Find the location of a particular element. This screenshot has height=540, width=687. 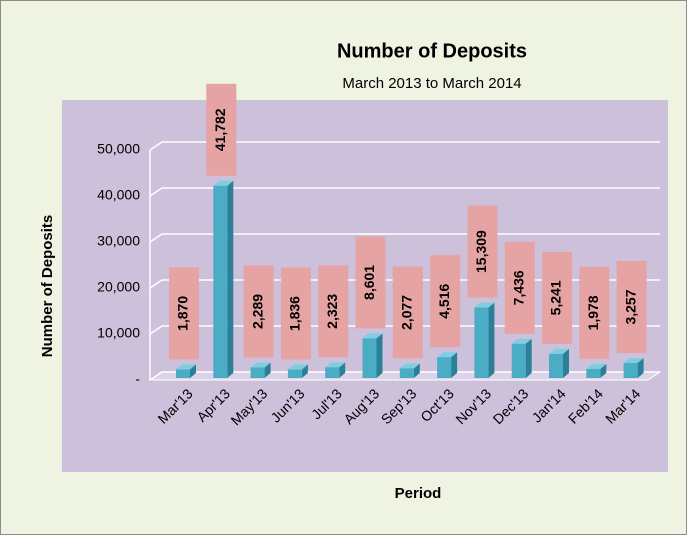

value-label: 1,978 is located at coordinates (593, 312).